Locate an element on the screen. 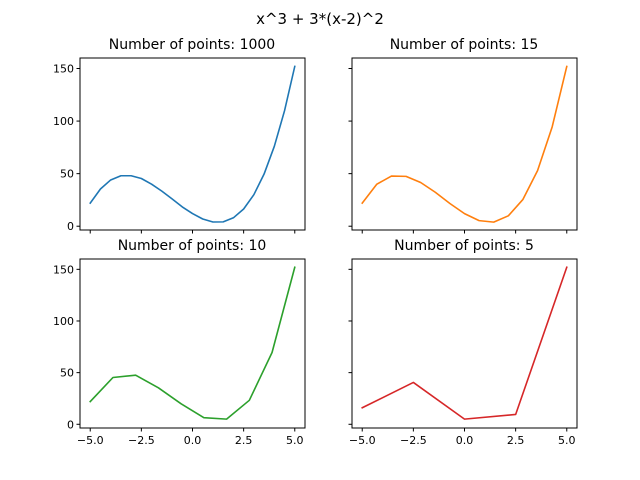 Image resolution: width=640 pixels, height=480 pixels. subplot-title: Number of points: 10 is located at coordinates (192, 246).